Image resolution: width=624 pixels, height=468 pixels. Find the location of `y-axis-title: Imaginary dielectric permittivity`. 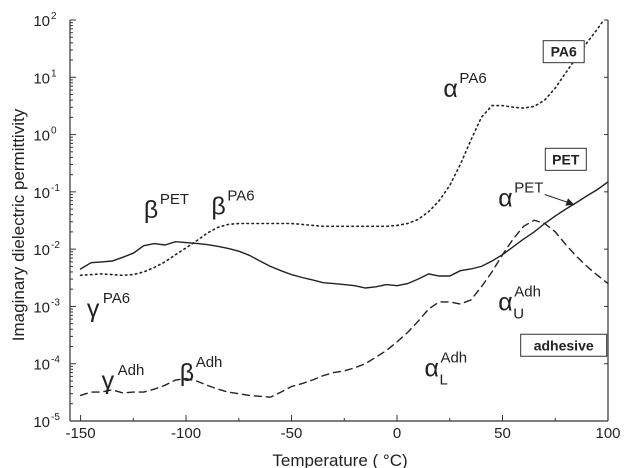

y-axis-title: Imaginary dielectric permittivity is located at coordinates (18, 224).